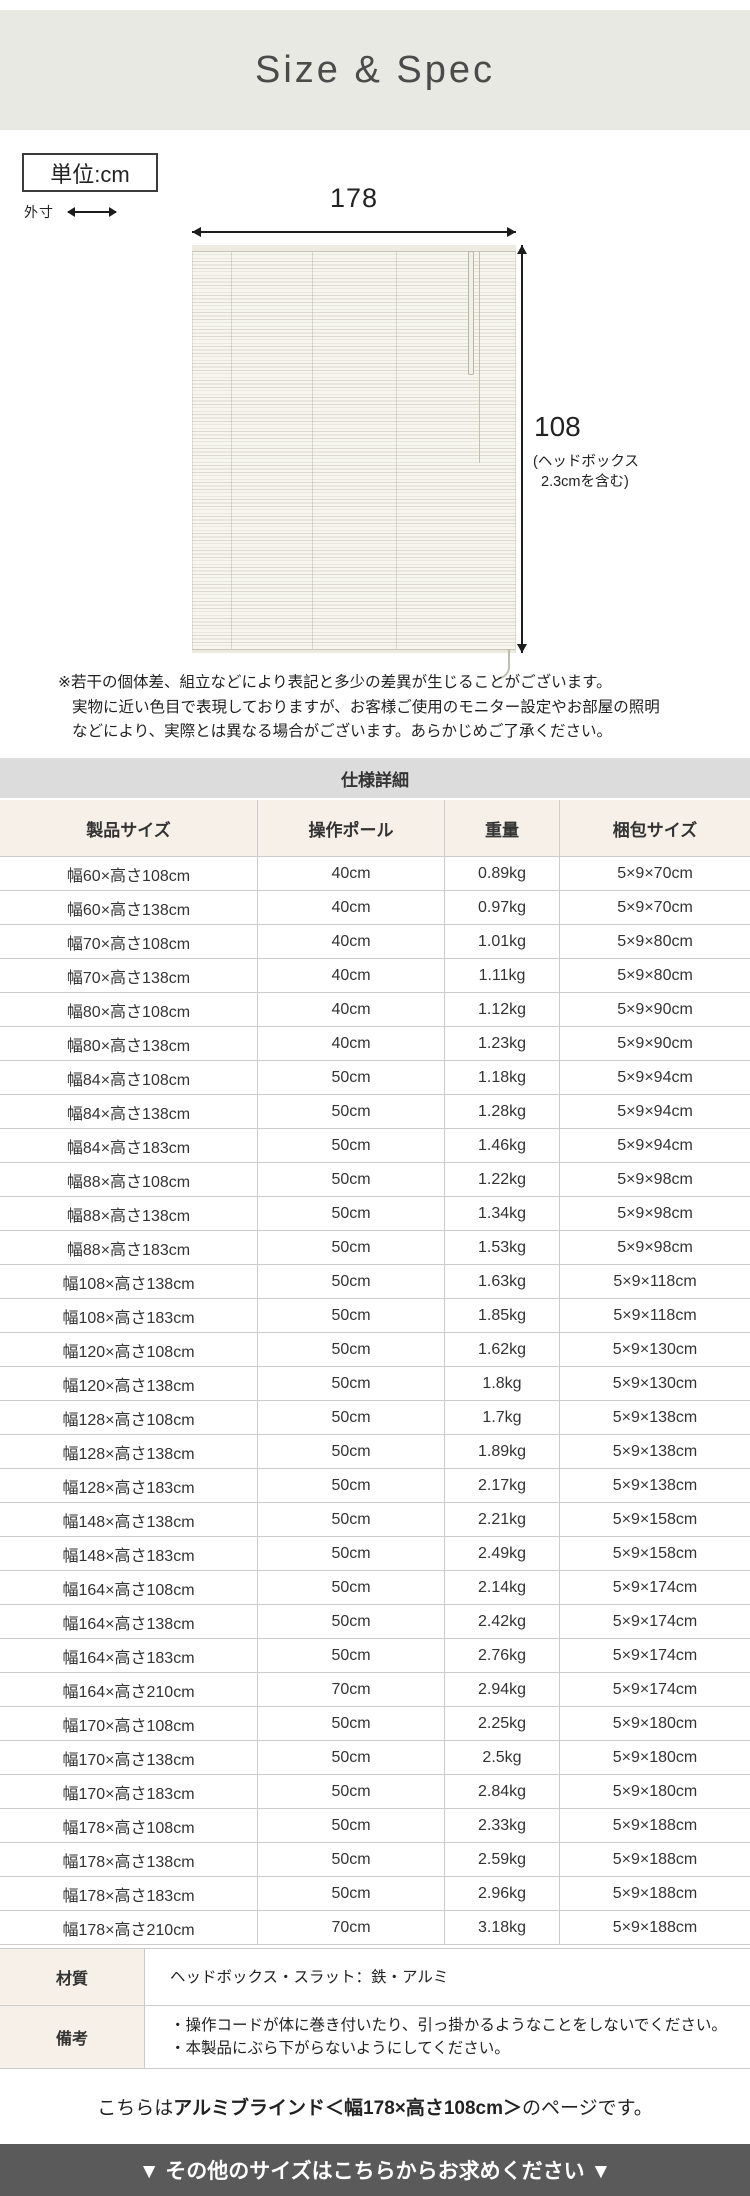 This screenshot has width=750, height=2196. What do you see at coordinates (502, 1757) in the screenshot?
I see `spec-cell: 2.5kg` at bounding box center [502, 1757].